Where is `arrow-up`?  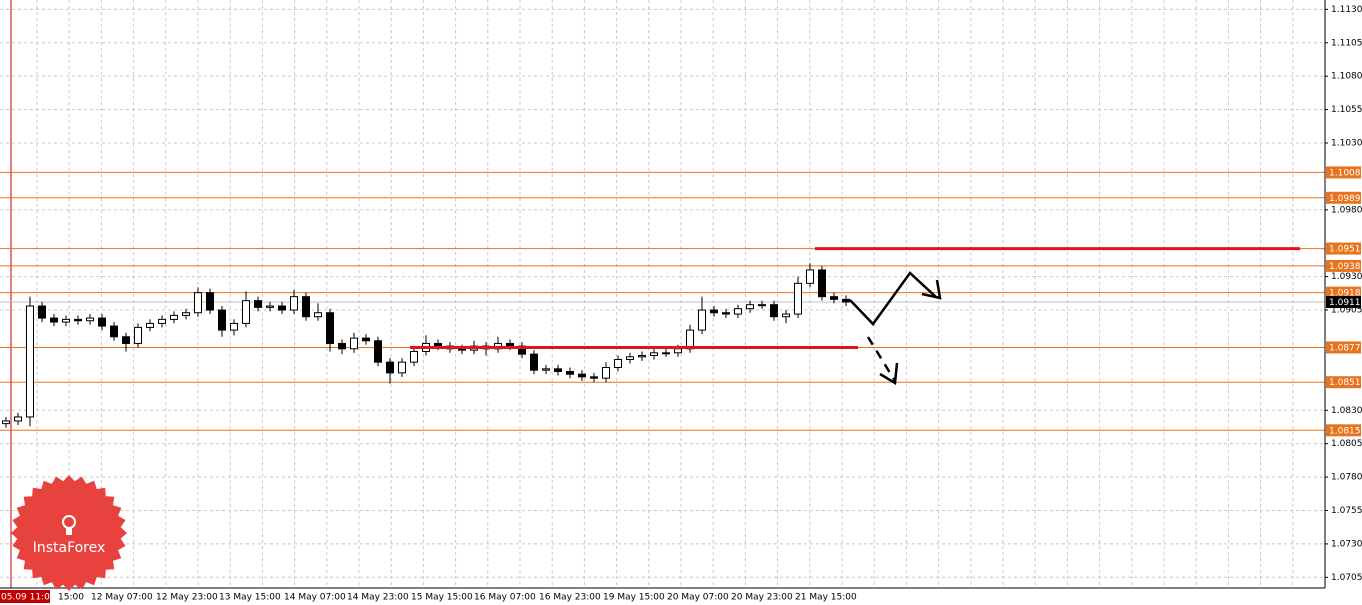 arrow-up is located at coordinates (893, 298).